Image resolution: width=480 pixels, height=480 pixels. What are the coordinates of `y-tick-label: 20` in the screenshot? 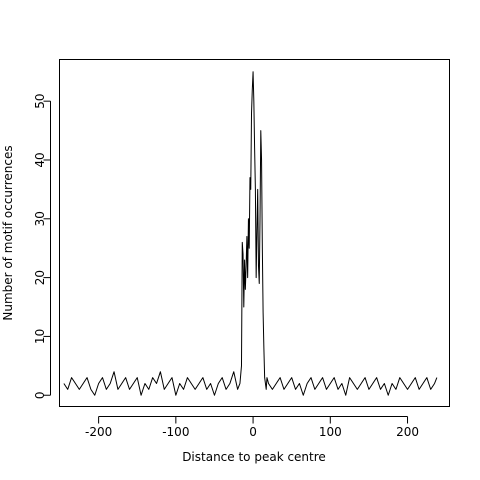 It's located at (40, 277).